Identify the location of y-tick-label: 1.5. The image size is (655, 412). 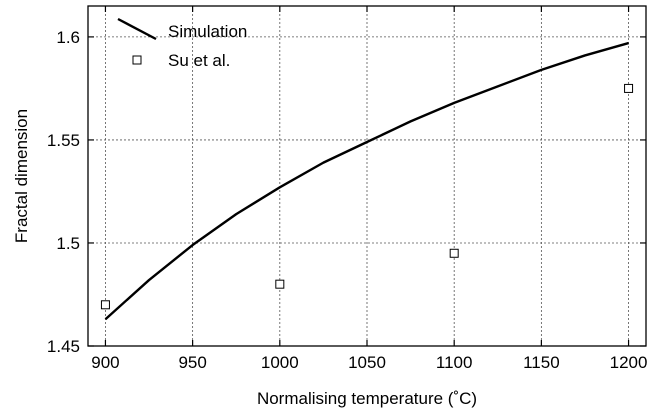
(68, 243).